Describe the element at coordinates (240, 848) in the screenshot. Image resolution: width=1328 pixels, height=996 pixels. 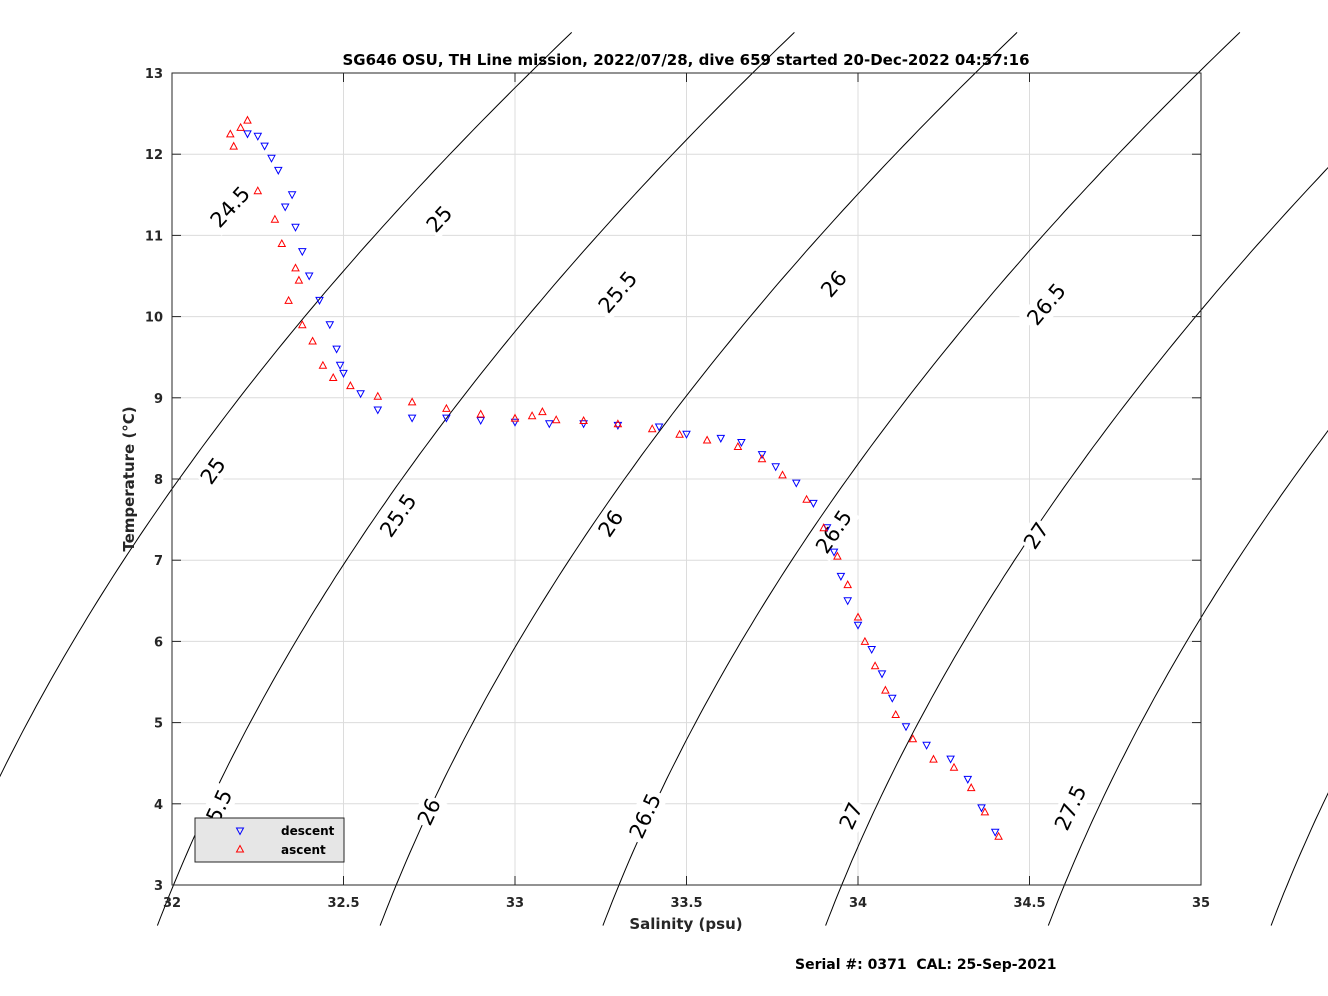
I see `legend-ascent-marker` at that location.